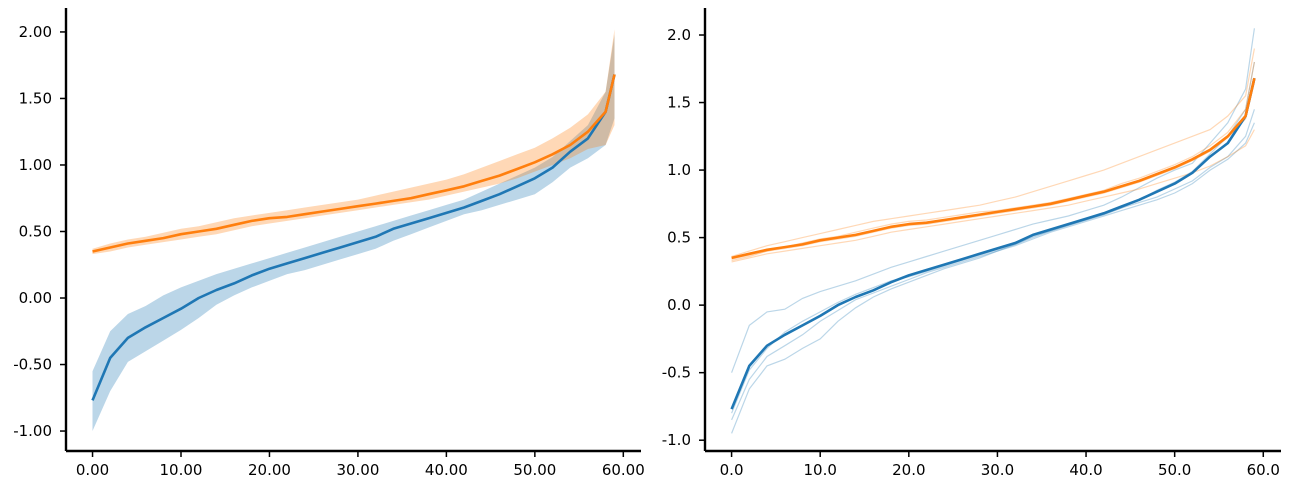  What do you see at coordinates (35, 165) in the screenshot?
I see `y-tick-label: 1.00` at bounding box center [35, 165].